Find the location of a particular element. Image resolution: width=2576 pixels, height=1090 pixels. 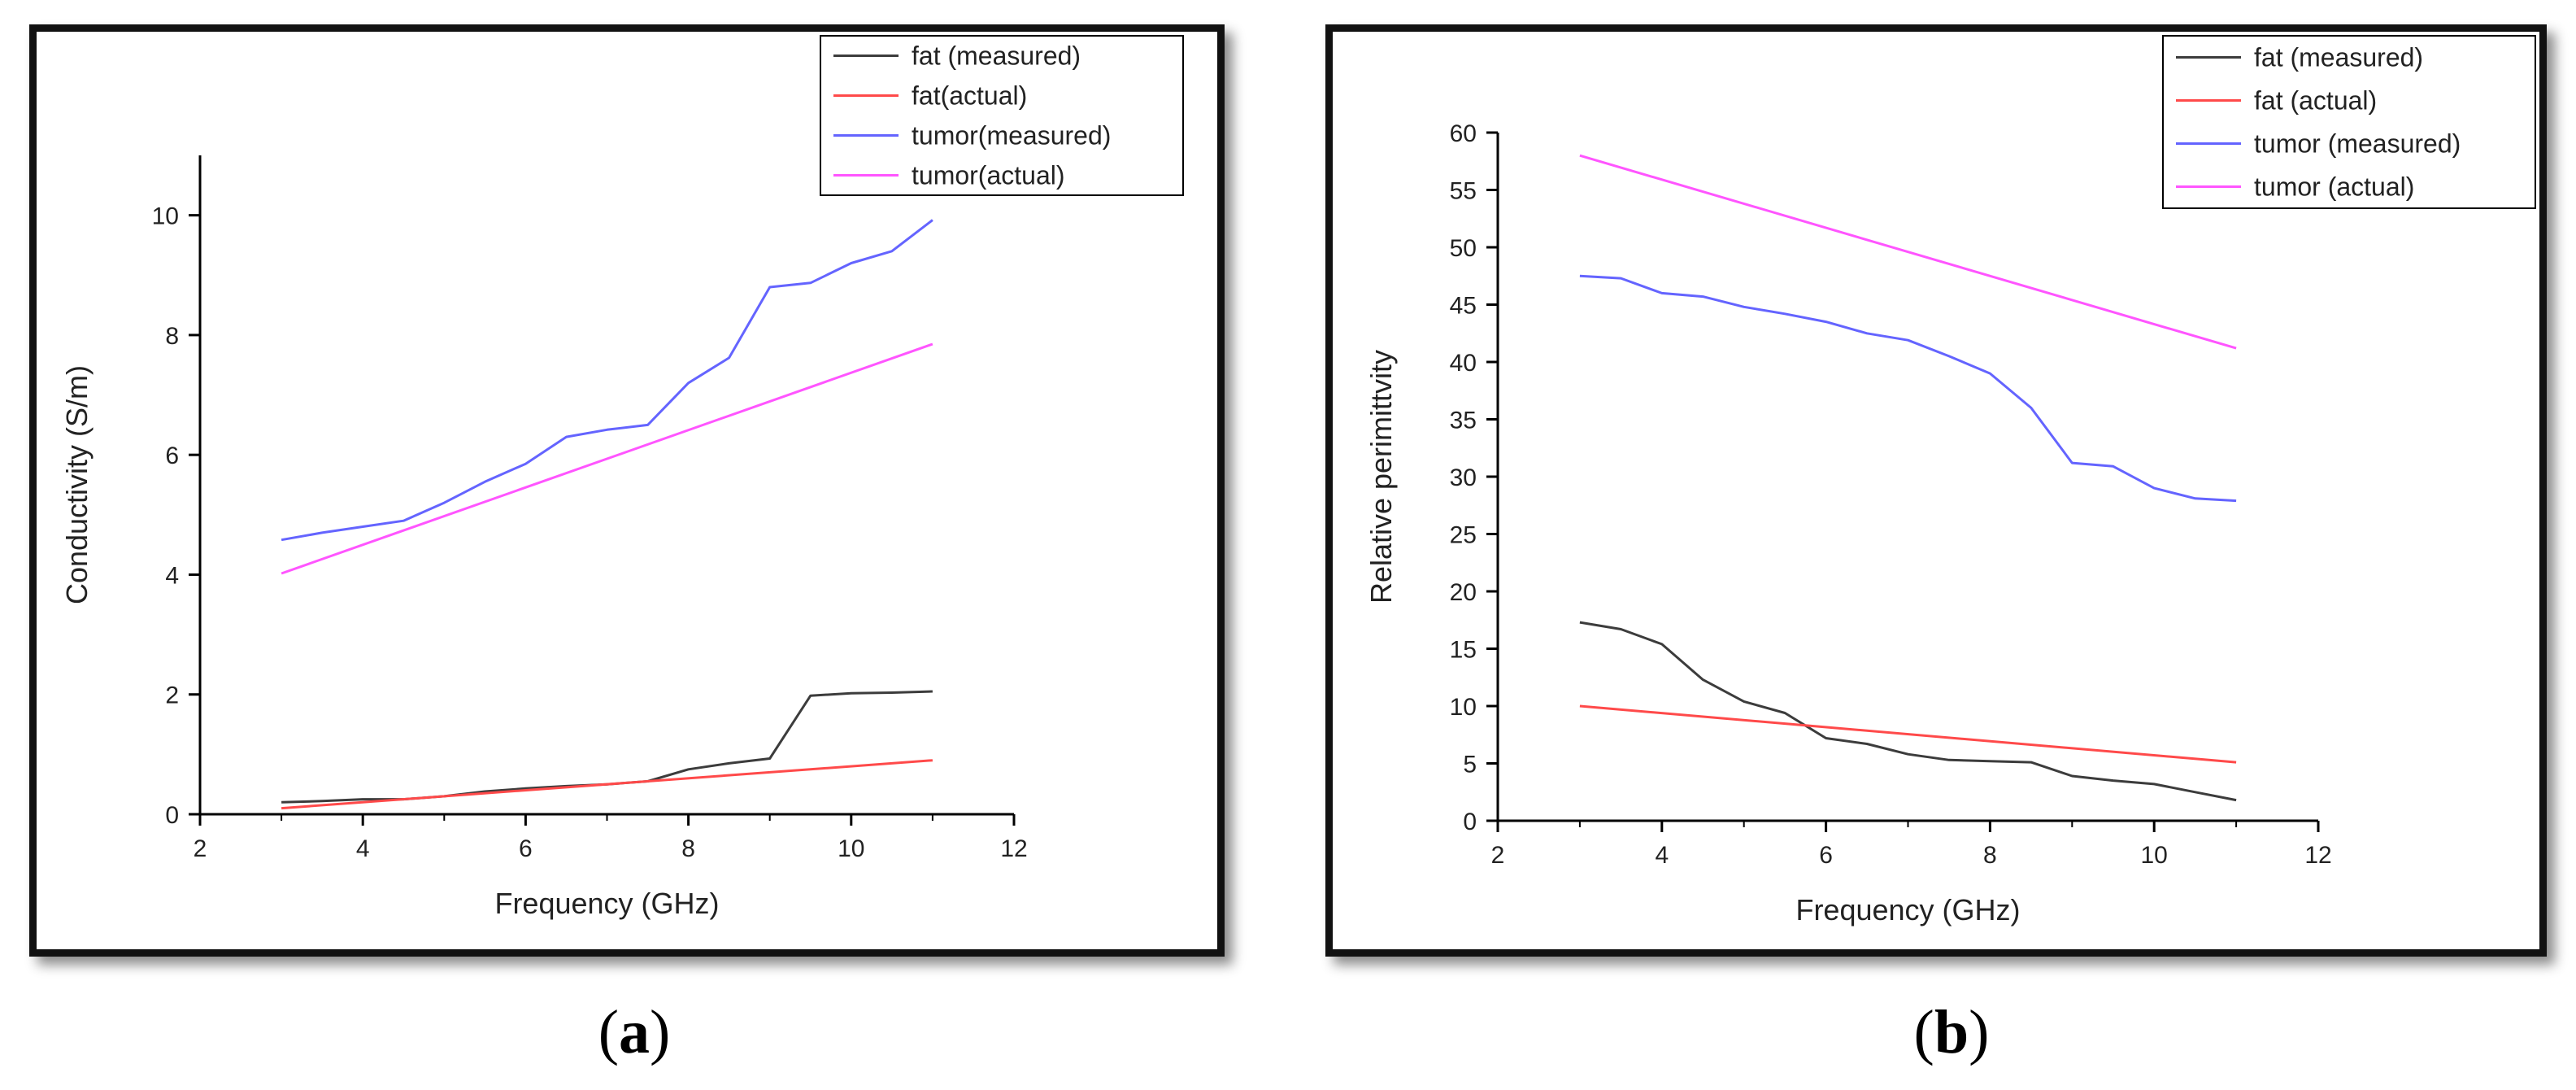

y-tick-label: 4 is located at coordinates (172, 575).